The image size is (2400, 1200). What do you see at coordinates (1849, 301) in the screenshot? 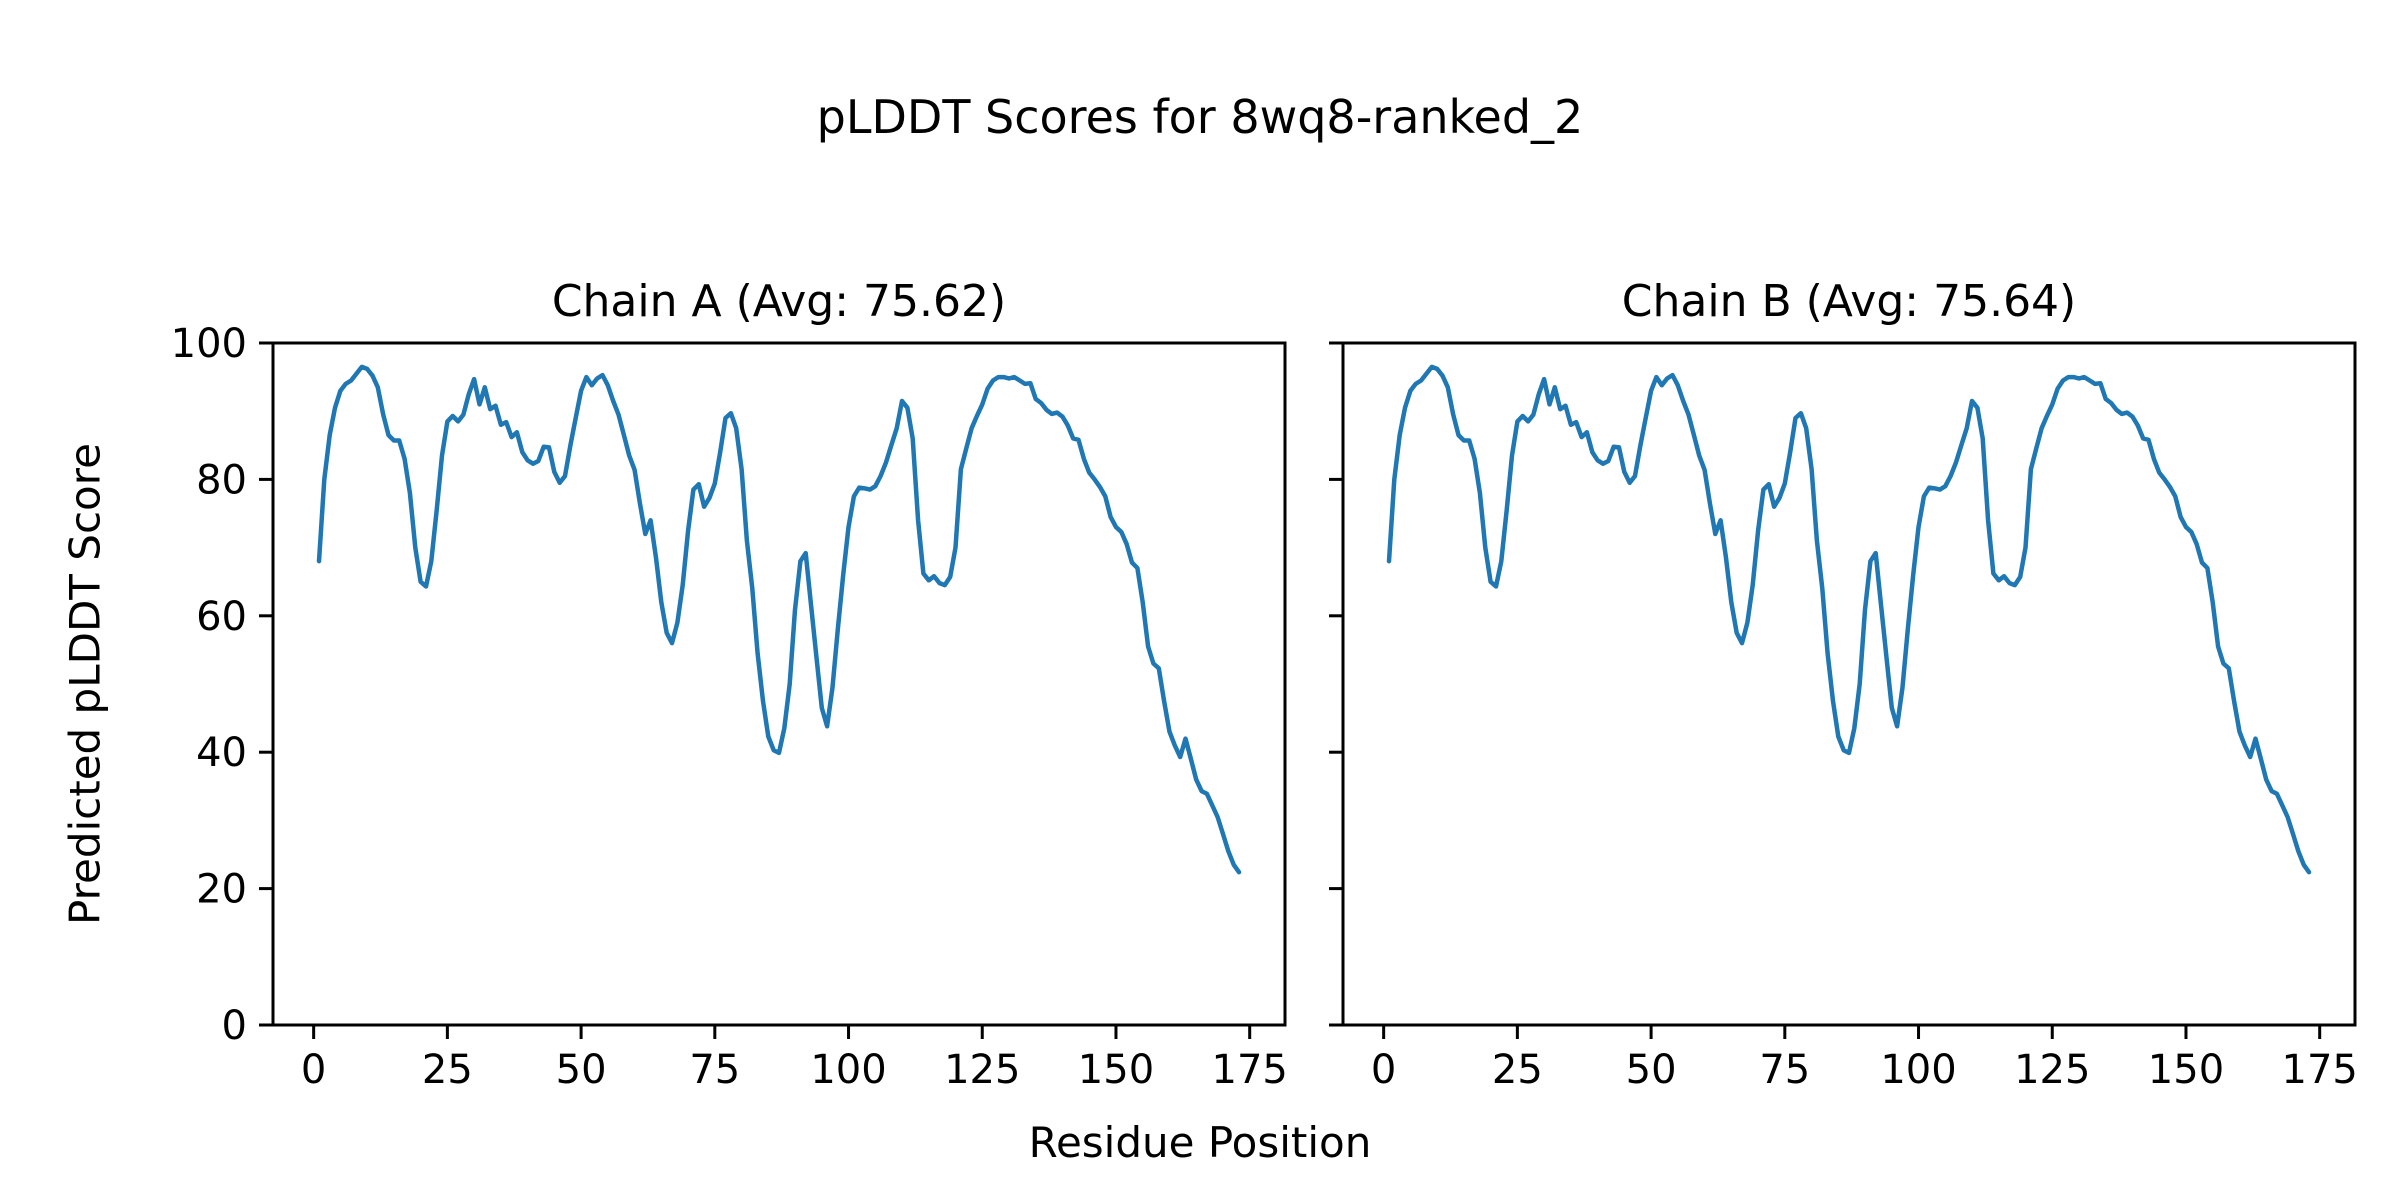
I see `chain-b-title: Chain B (Avg: 75.64)` at bounding box center [1849, 301].